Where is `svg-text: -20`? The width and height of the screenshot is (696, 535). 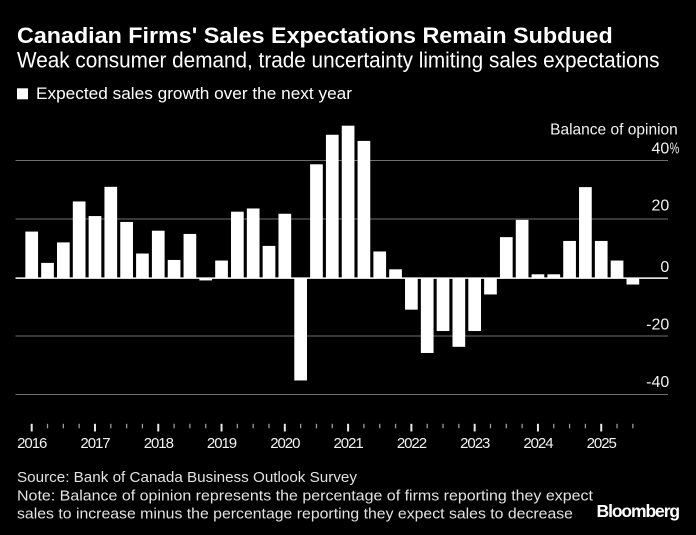
svg-text: -20 is located at coordinates (657, 325).